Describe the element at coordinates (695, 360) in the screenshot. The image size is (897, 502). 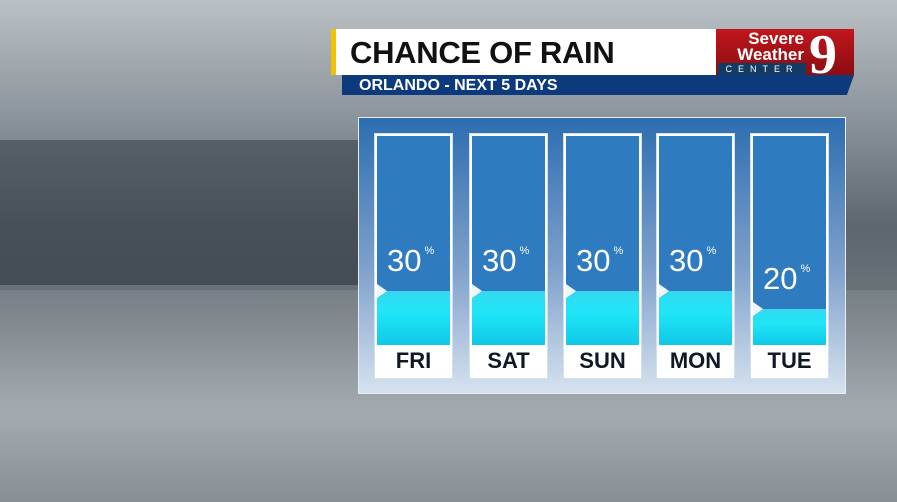
I see `tick-label: MON` at that location.